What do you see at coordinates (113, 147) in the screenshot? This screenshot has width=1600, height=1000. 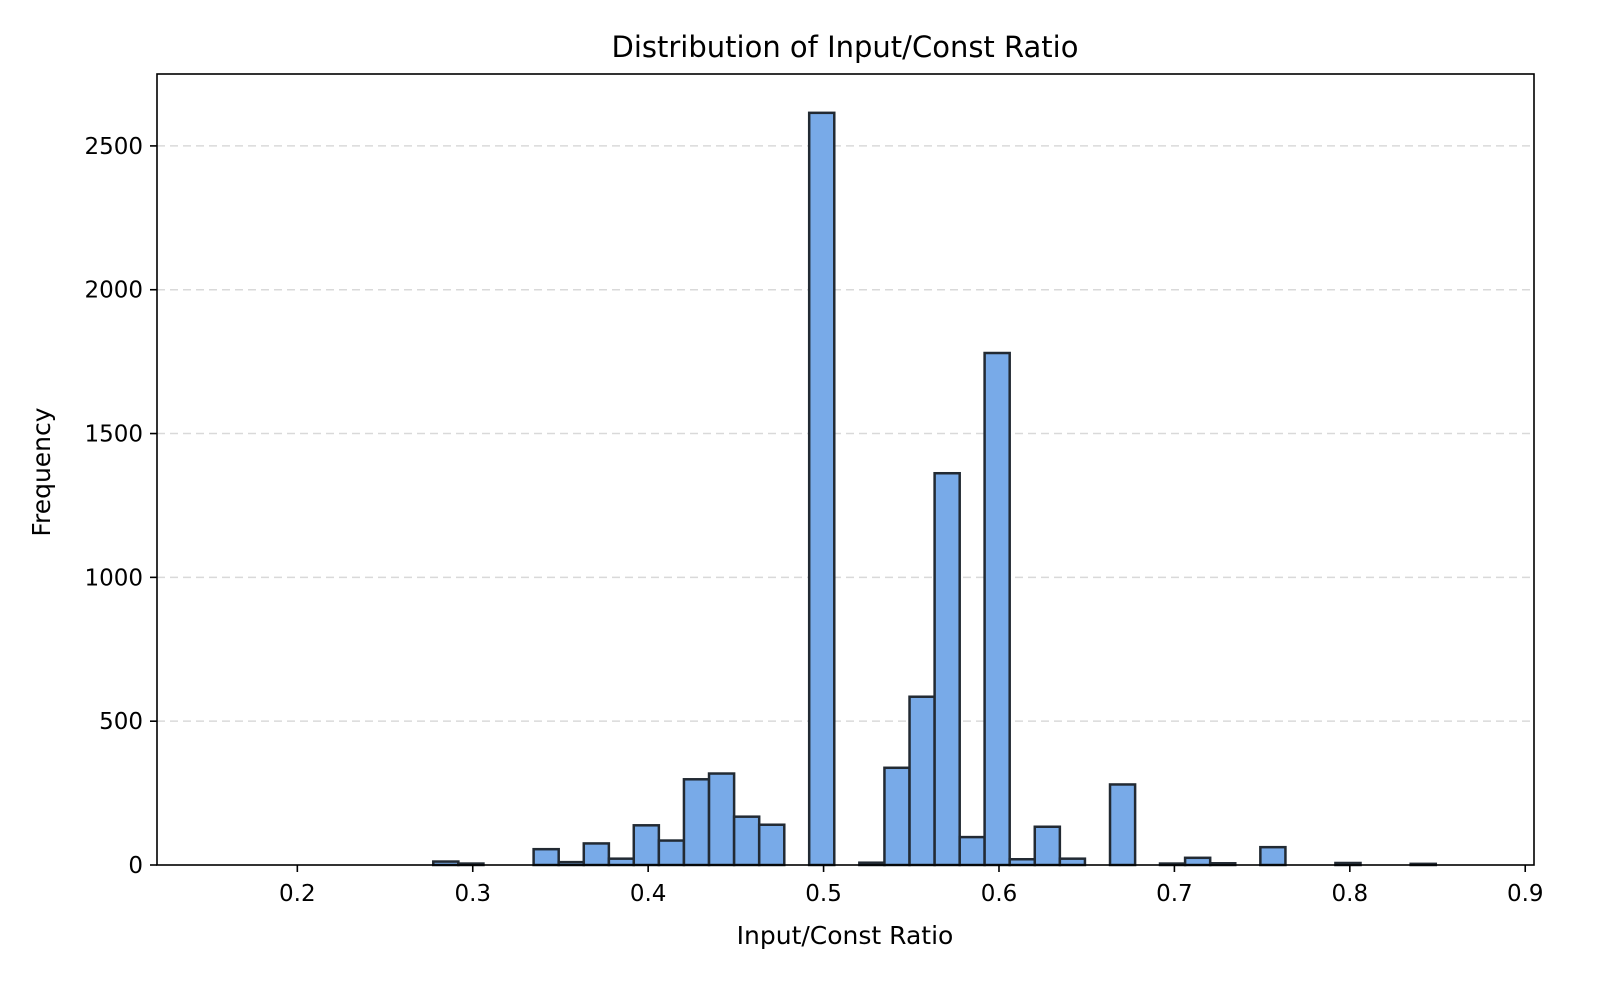 I see `y-tick-label: 2500` at bounding box center [113, 147].